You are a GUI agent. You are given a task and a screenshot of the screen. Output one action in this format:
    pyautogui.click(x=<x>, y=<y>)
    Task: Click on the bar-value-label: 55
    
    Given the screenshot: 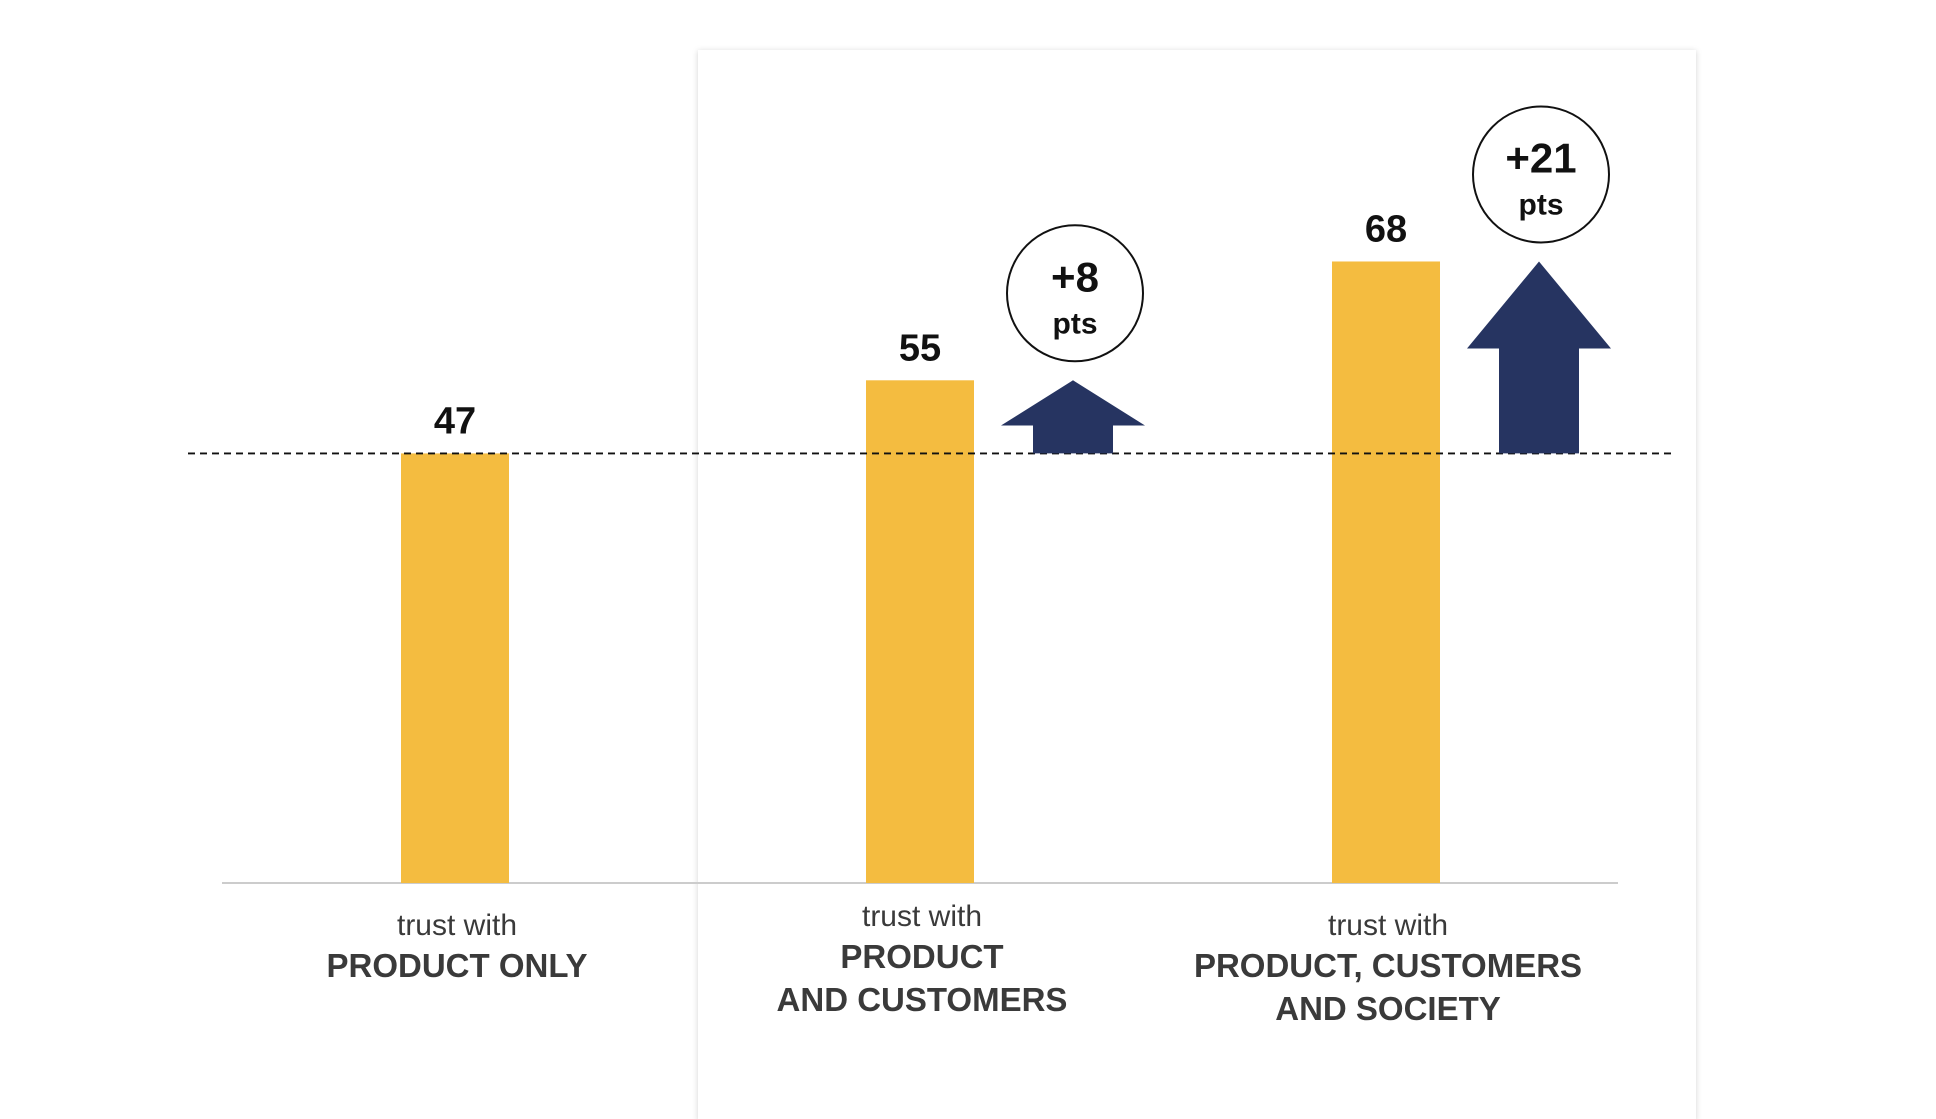 What is the action you would take?
    pyautogui.click(x=920, y=348)
    